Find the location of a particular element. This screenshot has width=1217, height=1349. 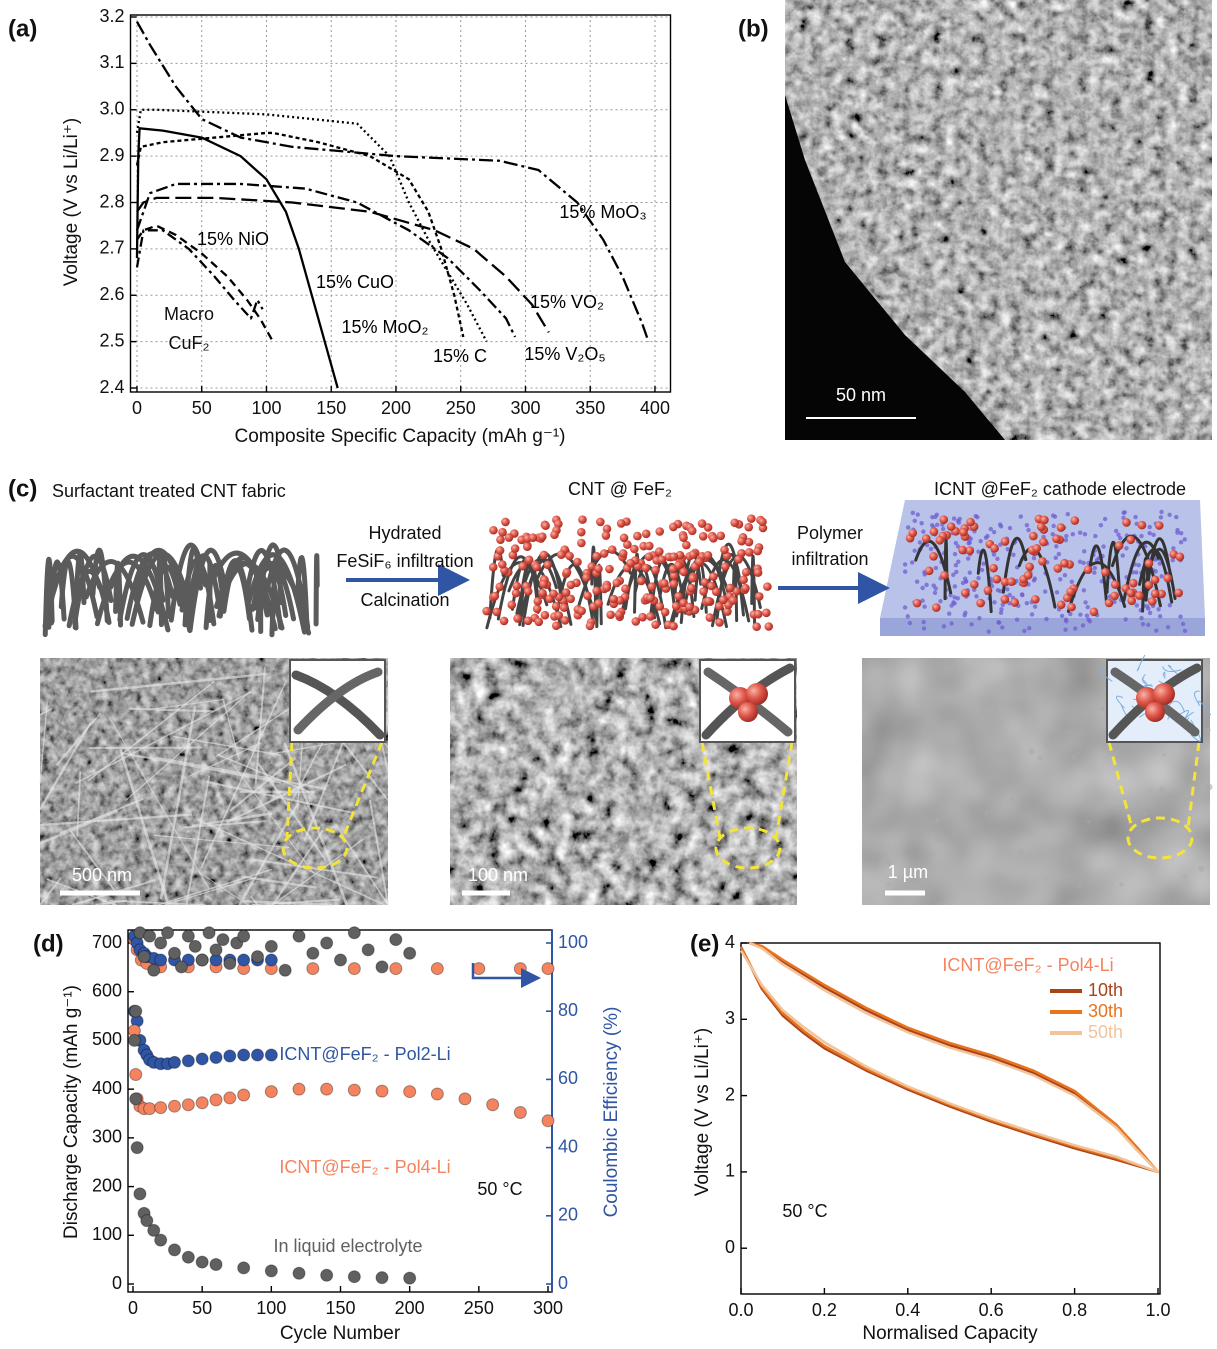

scale-bar-label: 50 nm is located at coordinates (861, 395).